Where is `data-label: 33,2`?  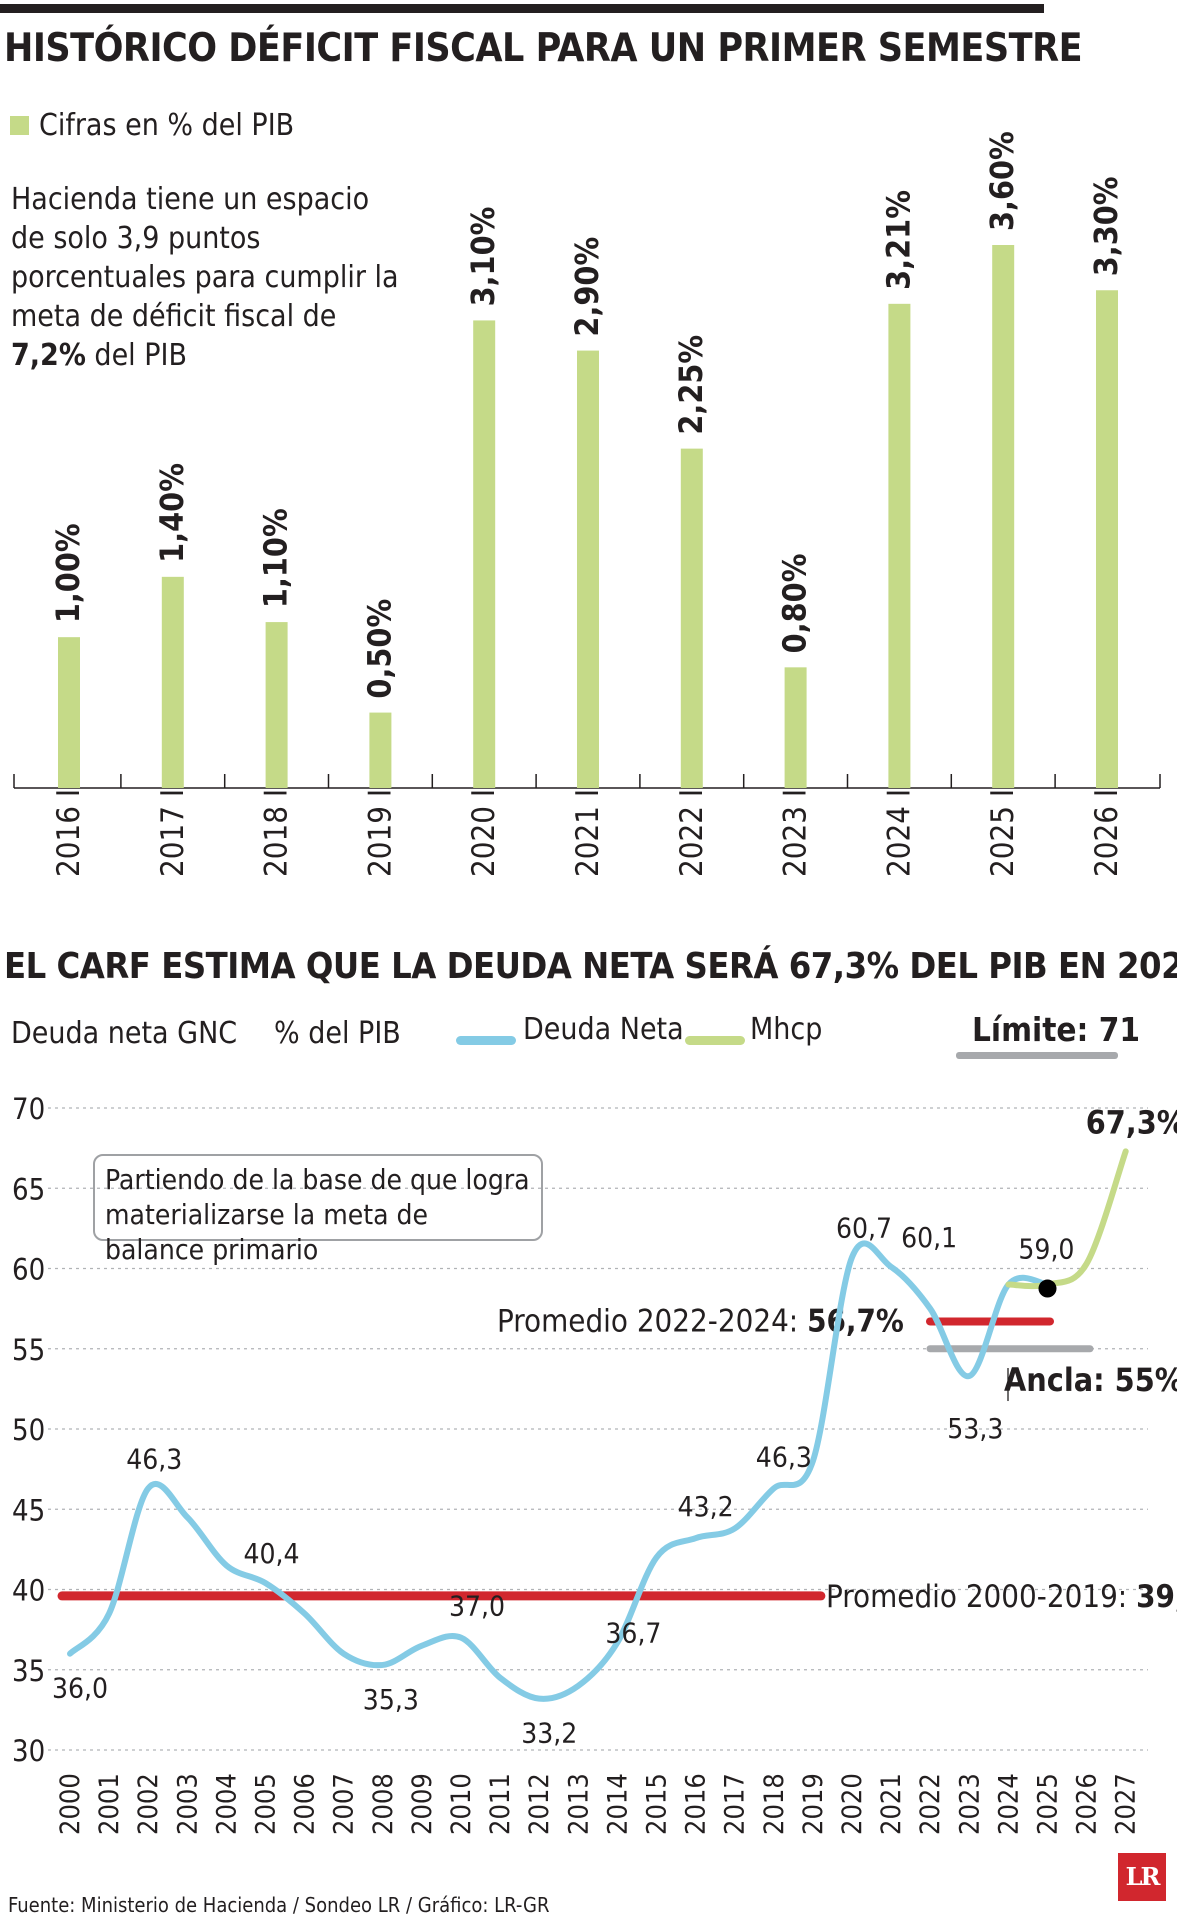 data-label: 33,2 is located at coordinates (549, 1733).